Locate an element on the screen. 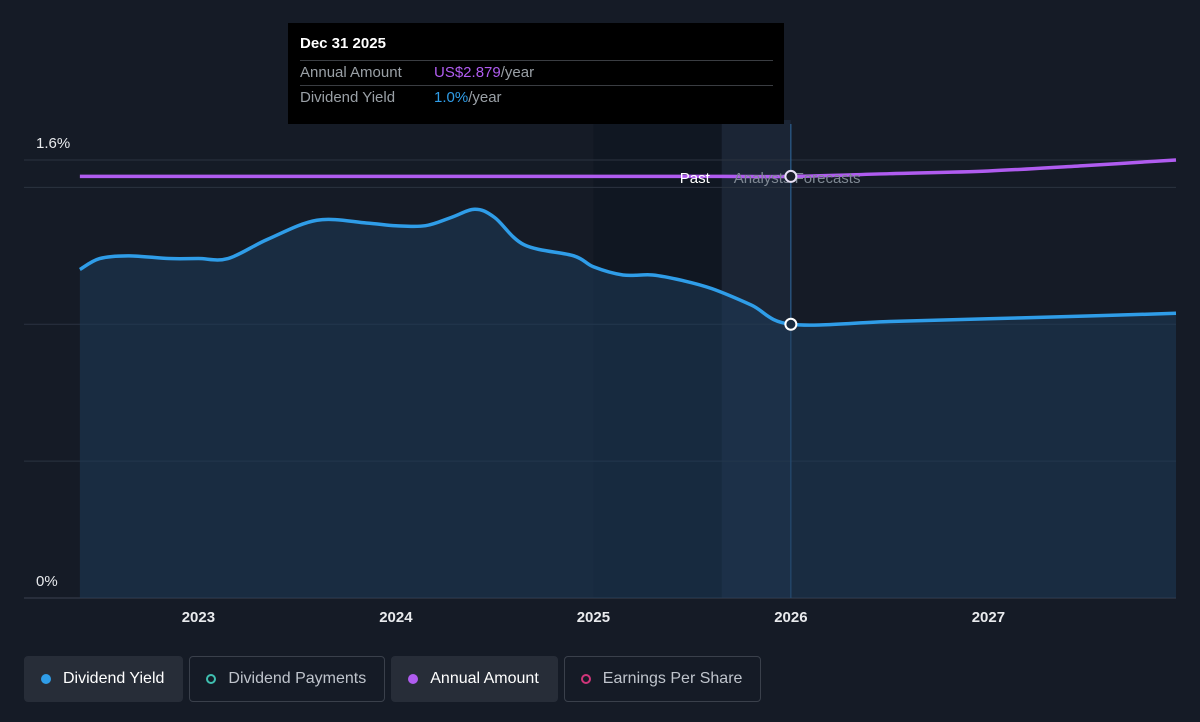 The image size is (1200, 722). tooltip-row-annual-amount: Annual Amount US$2.879/year is located at coordinates (536, 73).